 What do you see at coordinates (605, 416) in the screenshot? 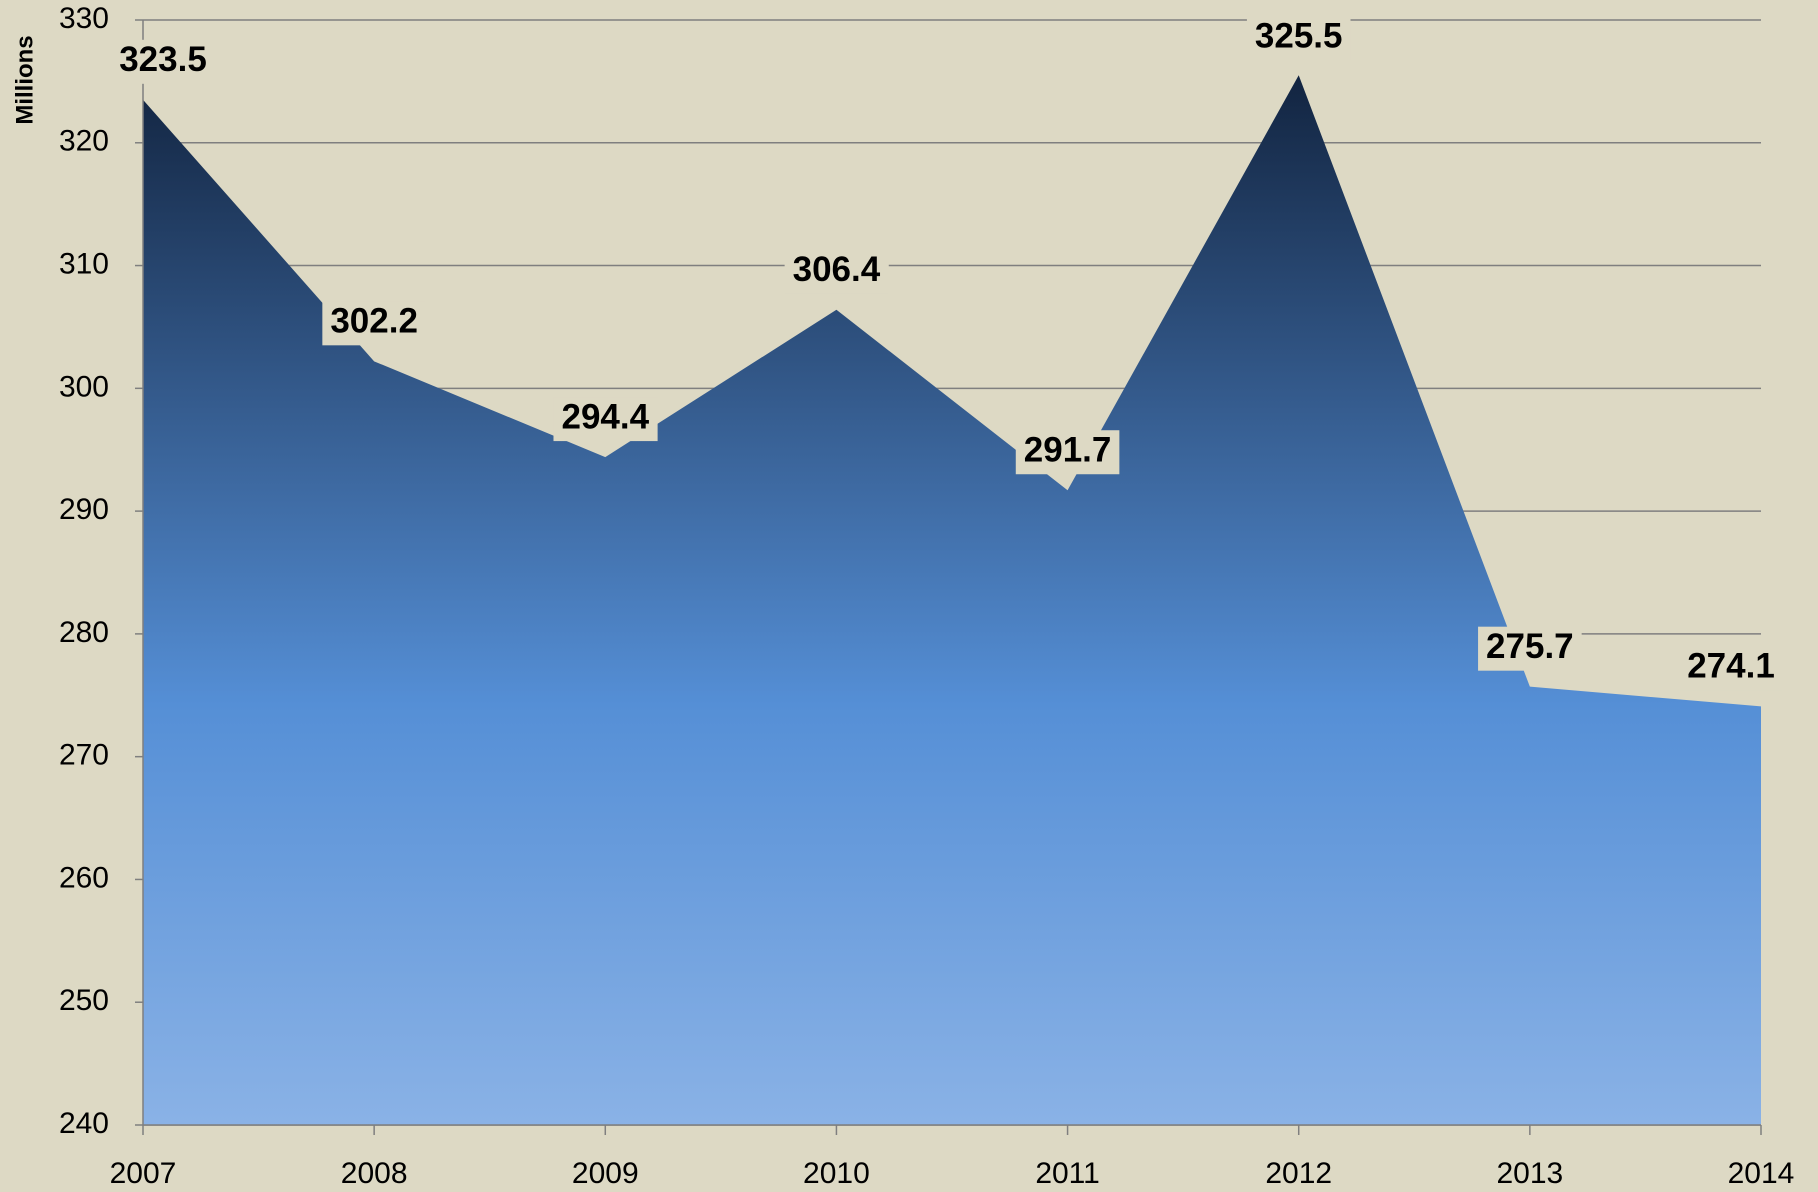
I see `value-label: 294.4` at bounding box center [605, 416].